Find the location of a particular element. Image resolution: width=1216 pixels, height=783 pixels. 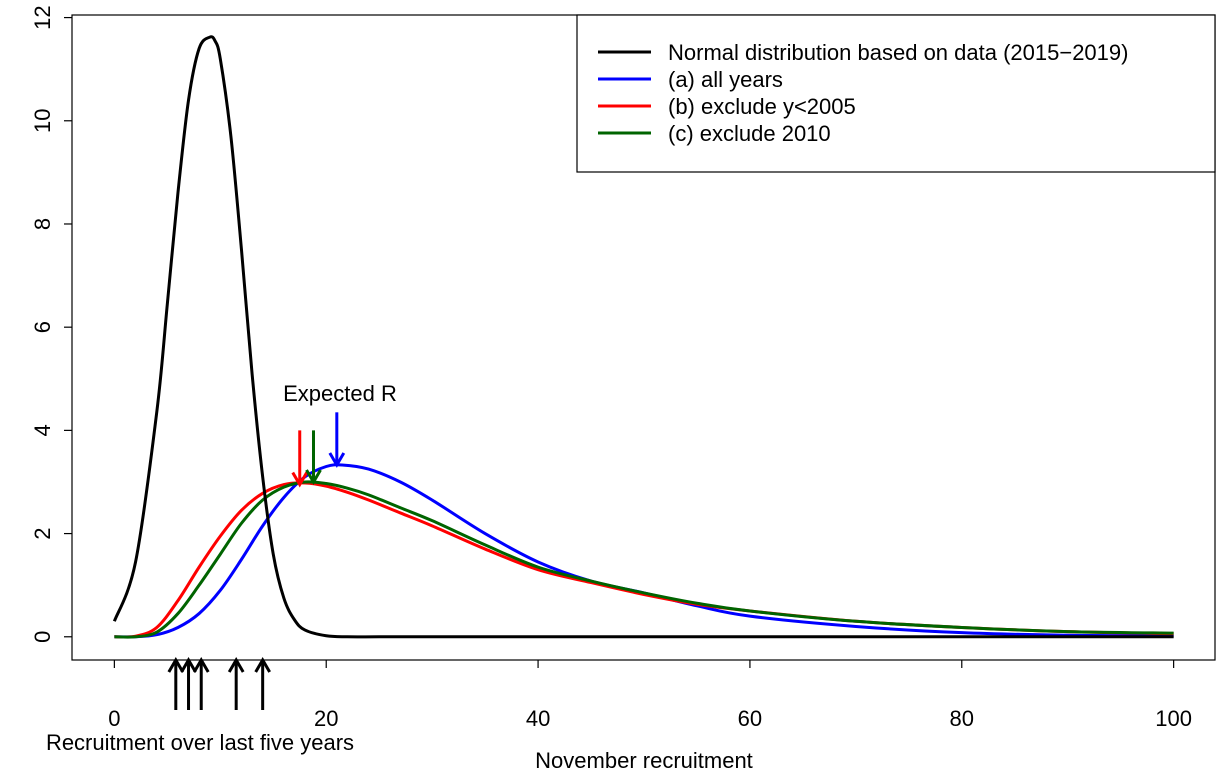

recent-recruitment-label: Recruitment over last five years is located at coordinates (200, 742).